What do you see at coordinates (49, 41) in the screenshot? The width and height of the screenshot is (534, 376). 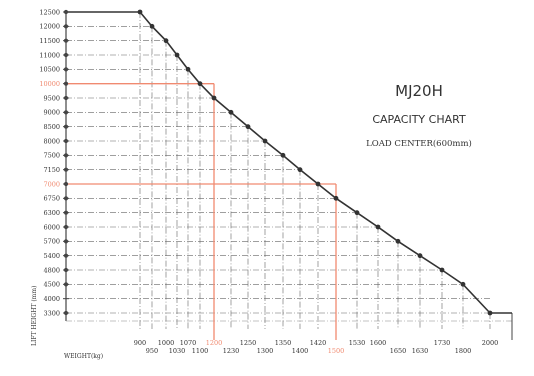 I see `y-tick-label: 11500` at bounding box center [49, 41].